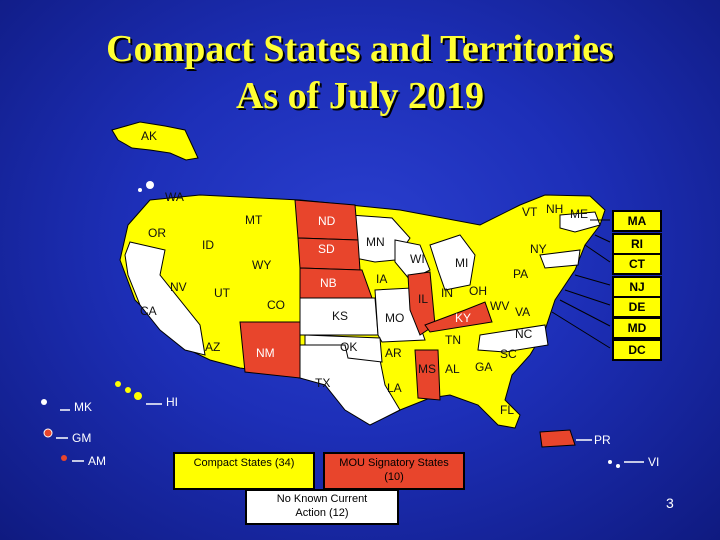 The height and width of the screenshot is (540, 720). I want to click on legend-no-action: No Known Current Action (12), so click(322, 507).